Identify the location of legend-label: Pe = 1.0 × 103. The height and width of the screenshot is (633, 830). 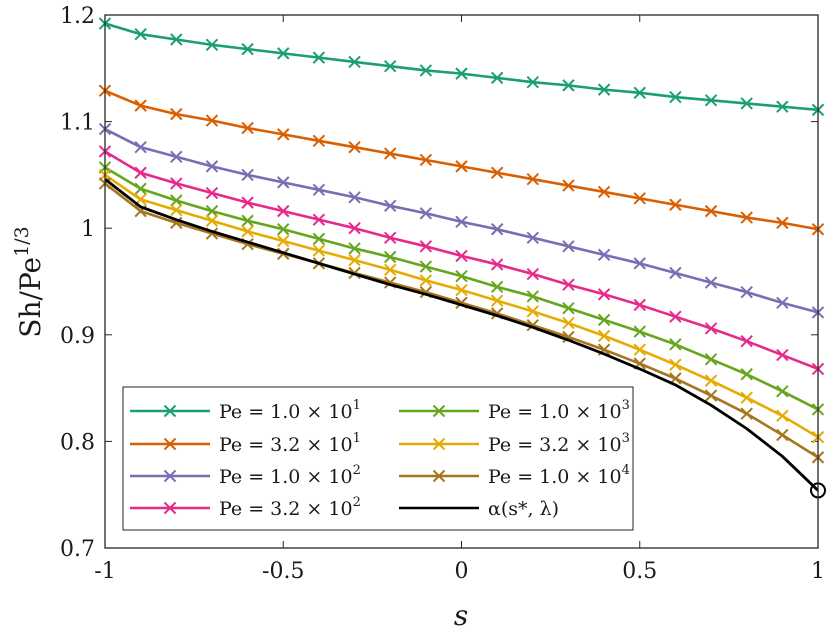
(559, 410).